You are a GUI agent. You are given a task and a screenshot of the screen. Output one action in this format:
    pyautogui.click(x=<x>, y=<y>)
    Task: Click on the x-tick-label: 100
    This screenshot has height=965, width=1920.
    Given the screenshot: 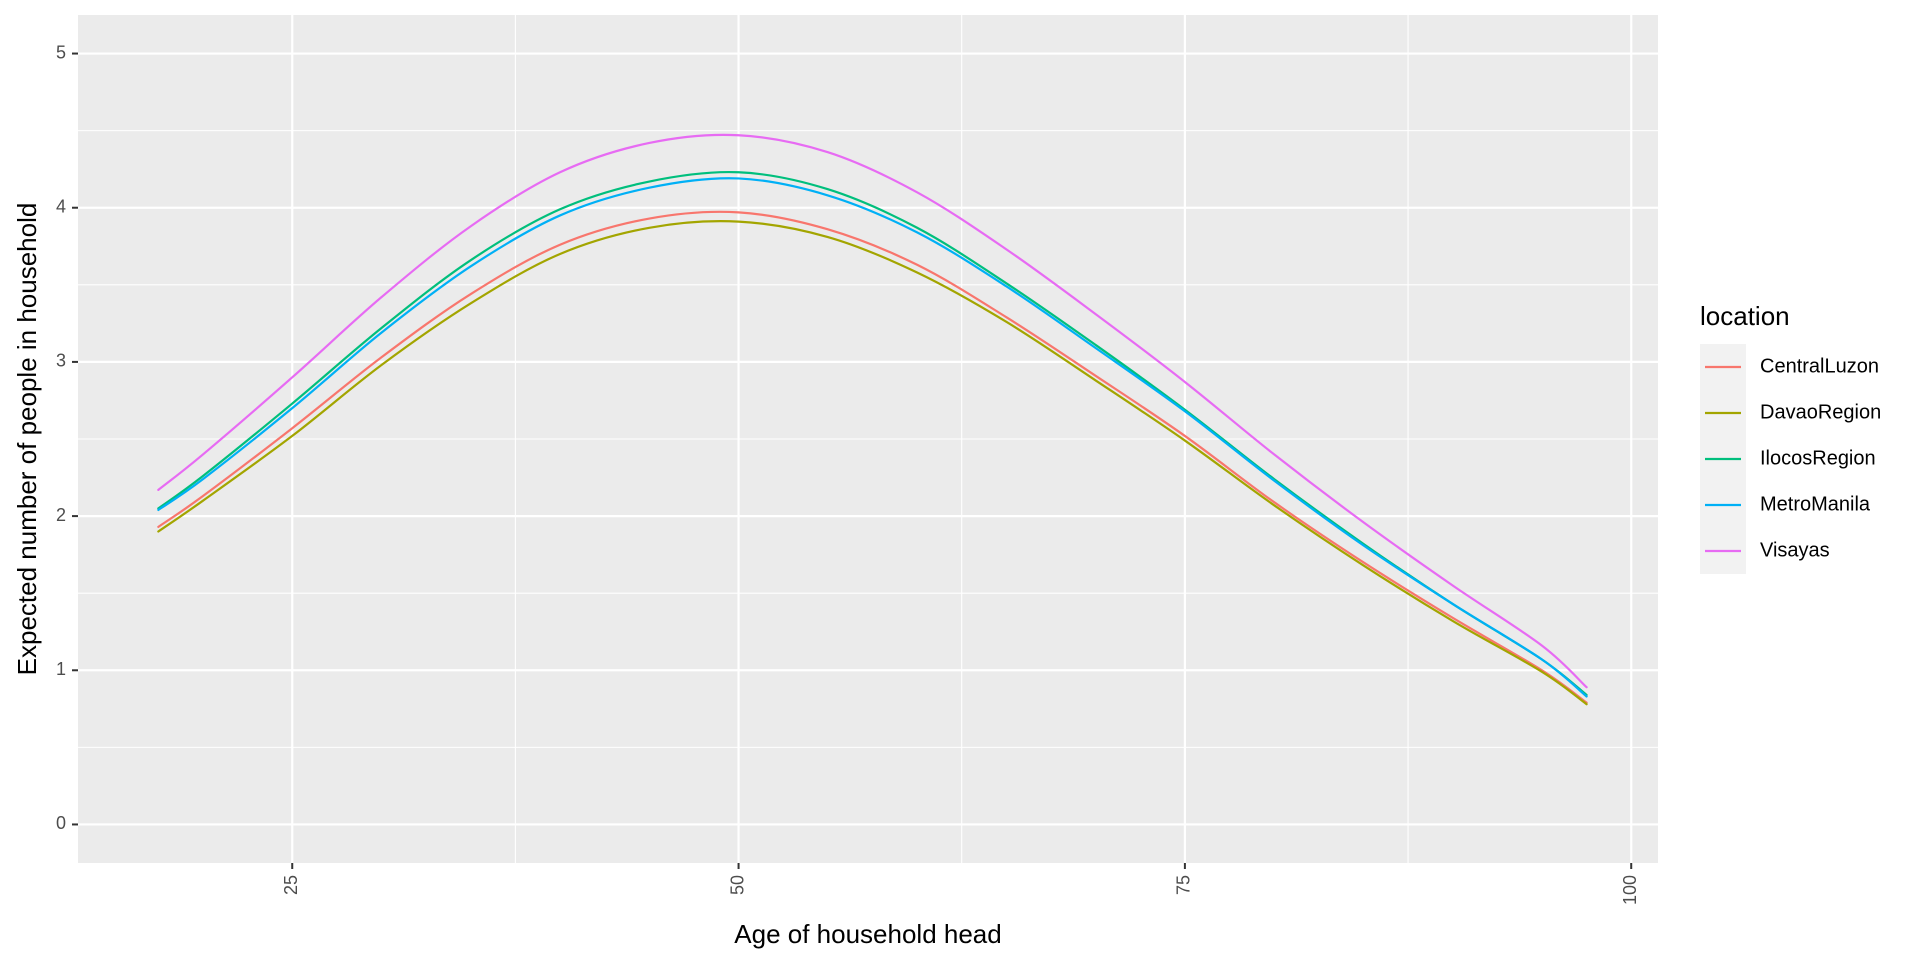 What is the action you would take?
    pyautogui.click(x=1630, y=890)
    